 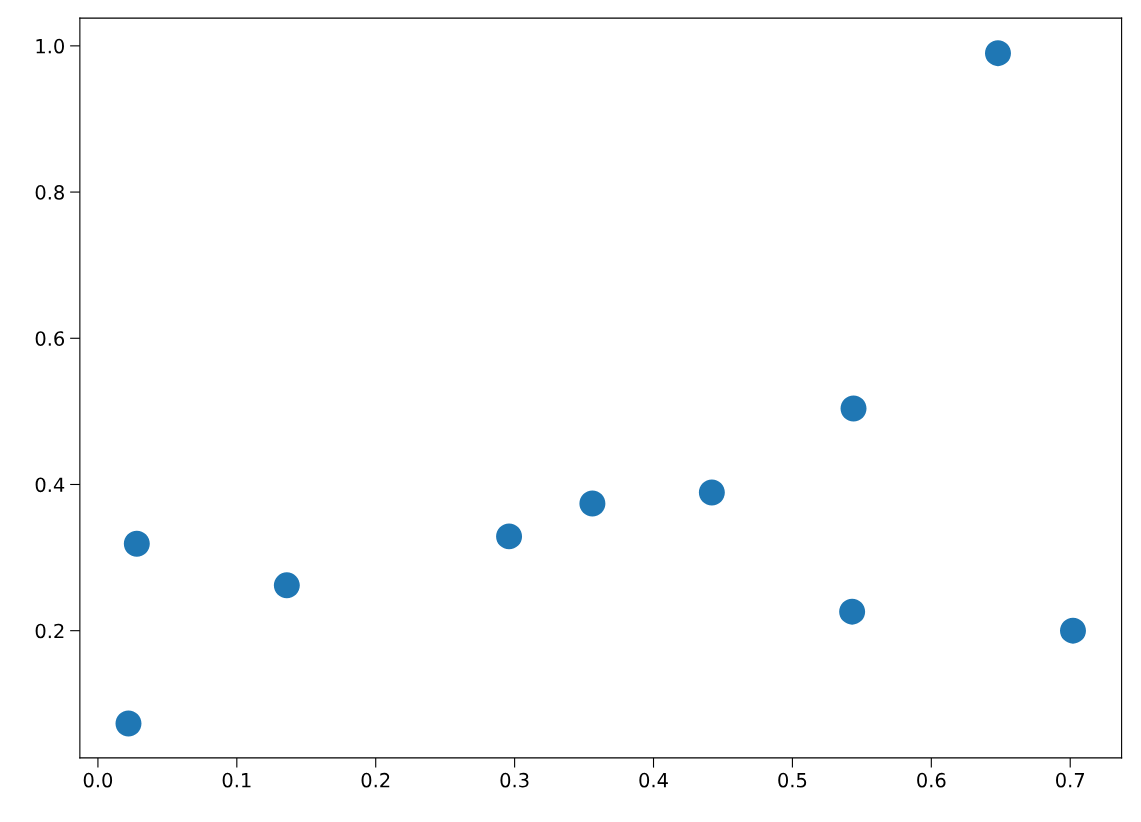 I want to click on y-tick-label: 1.0, so click(x=50, y=46).